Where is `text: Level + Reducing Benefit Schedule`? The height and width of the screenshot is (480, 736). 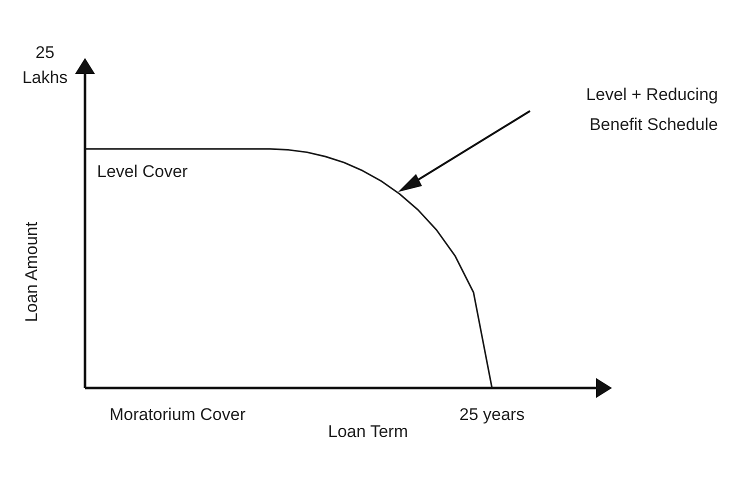 text: Level + Reducing Benefit Schedule is located at coordinates (651, 110).